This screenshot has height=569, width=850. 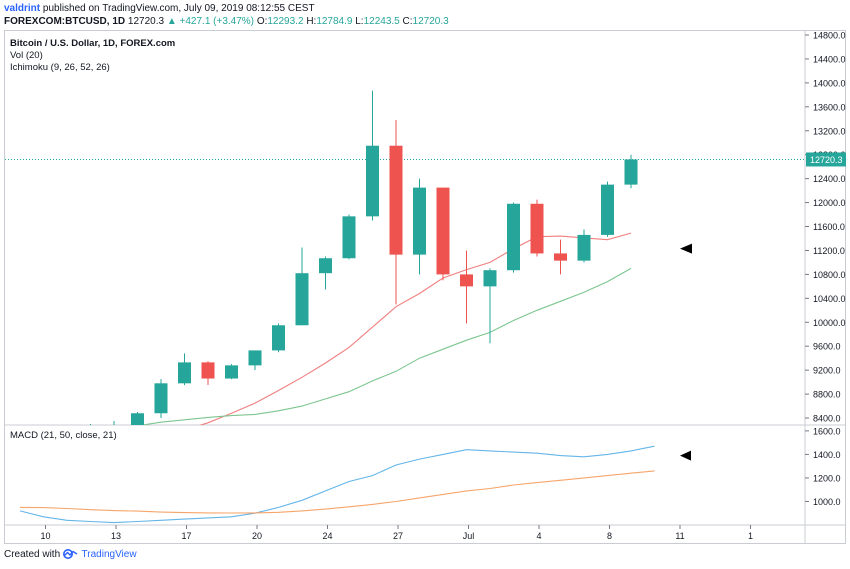 What do you see at coordinates (829, 227) in the screenshot?
I see `price-tick-label: 11600.0` at bounding box center [829, 227].